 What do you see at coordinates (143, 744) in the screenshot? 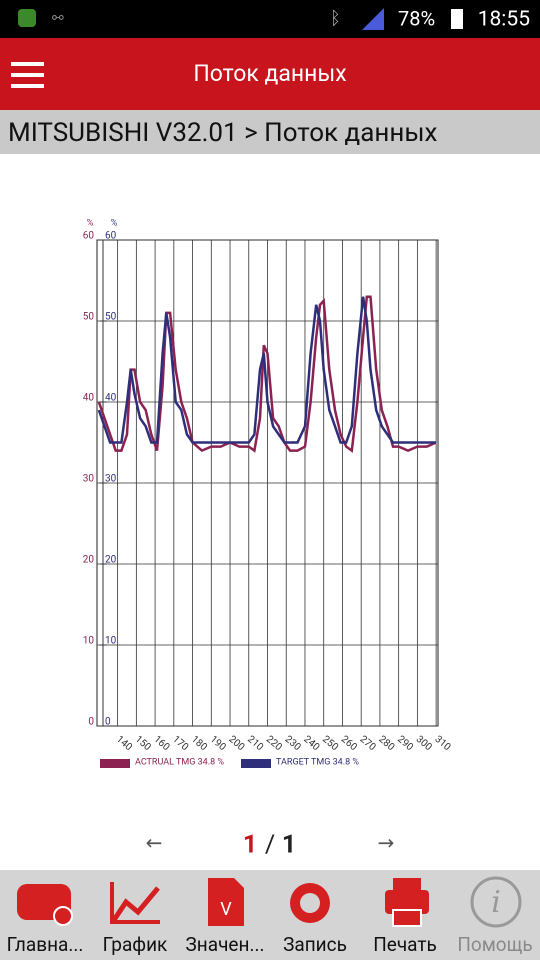
I see `x-tick-label: 150` at bounding box center [143, 744].